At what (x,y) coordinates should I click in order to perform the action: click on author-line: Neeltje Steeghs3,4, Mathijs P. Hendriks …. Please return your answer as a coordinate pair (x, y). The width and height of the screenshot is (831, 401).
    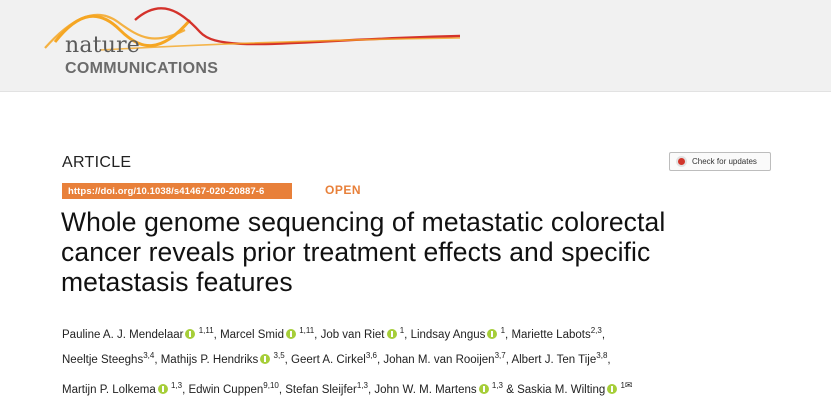
    Looking at the image, I should click on (427, 360).